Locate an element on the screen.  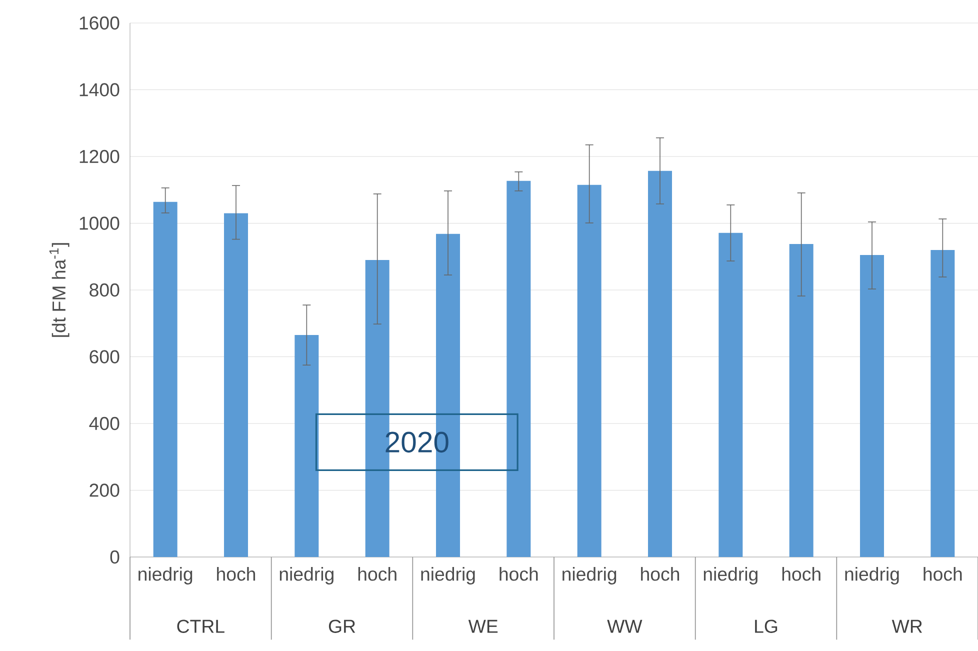
y-tick-label: 1600 is located at coordinates (100, 23).